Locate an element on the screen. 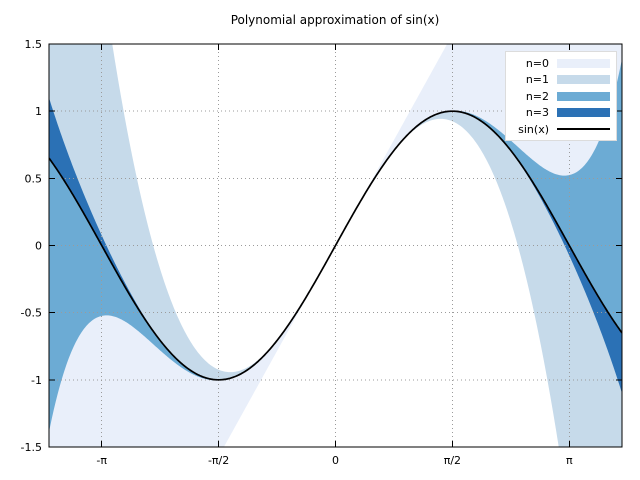  legend-item-n3: n=3 is located at coordinates (558, 112).